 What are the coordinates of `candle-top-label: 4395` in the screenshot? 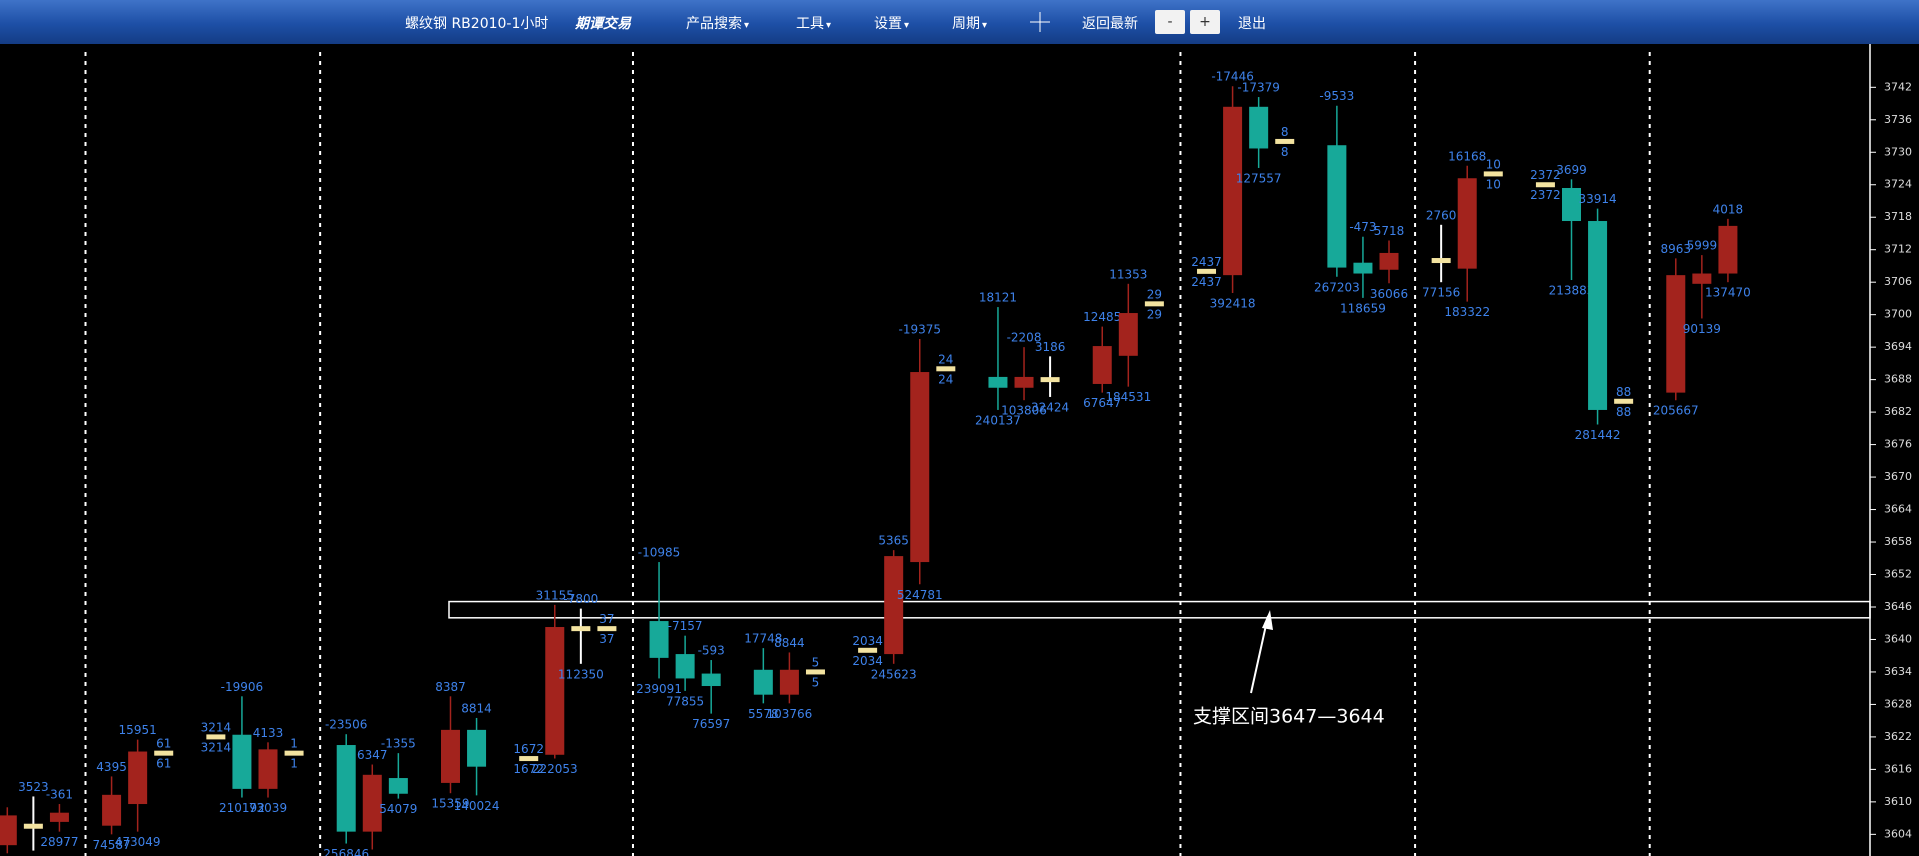 It's located at (111, 767).